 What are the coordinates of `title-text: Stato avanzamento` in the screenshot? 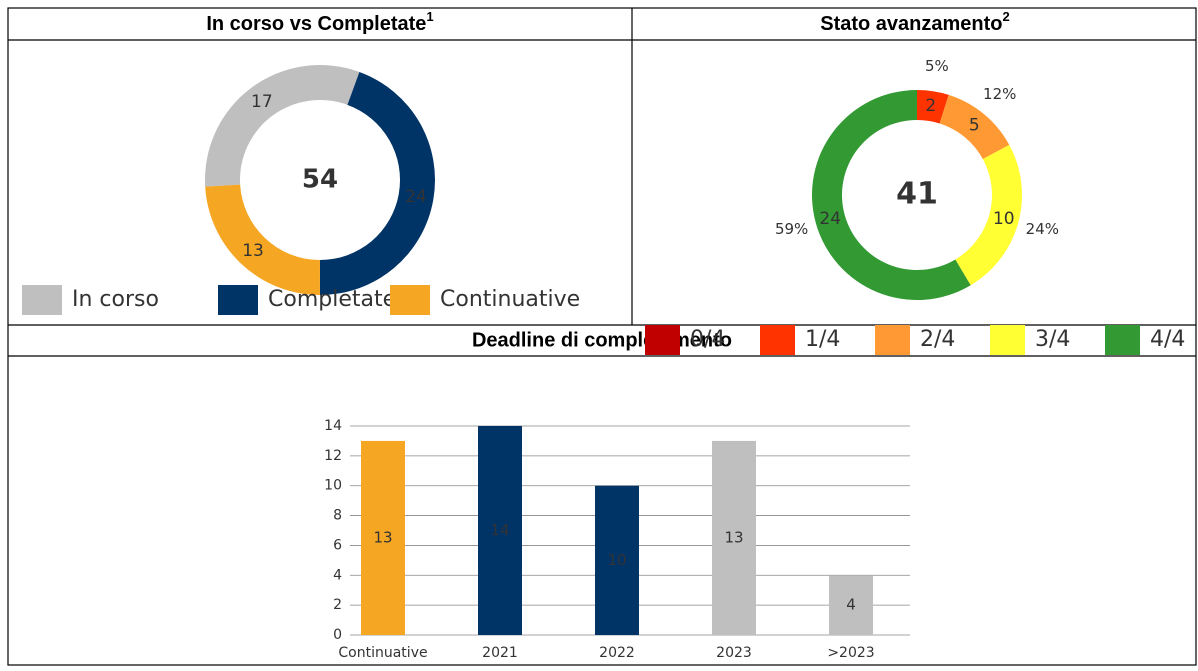 It's located at (911, 24).